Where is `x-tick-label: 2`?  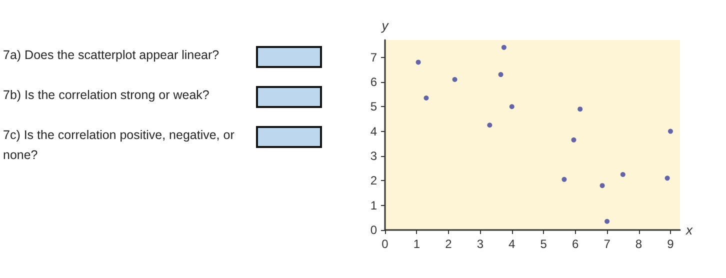
x-tick-label: 2 is located at coordinates (448, 244).